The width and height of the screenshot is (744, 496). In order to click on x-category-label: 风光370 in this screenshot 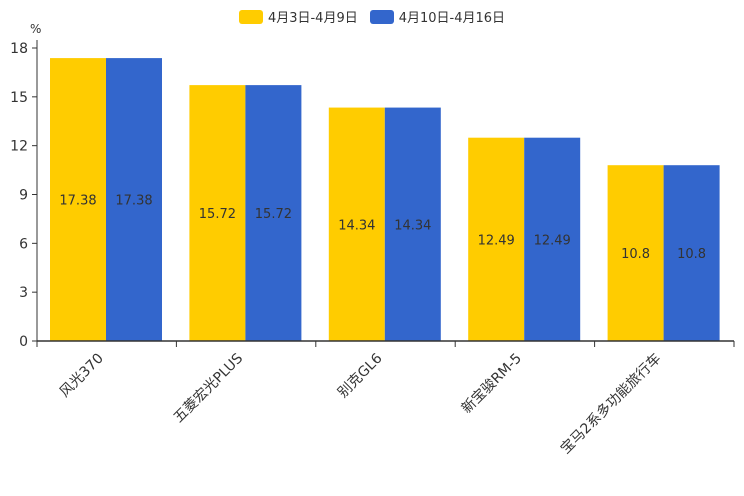, I will do `click(82, 376)`.